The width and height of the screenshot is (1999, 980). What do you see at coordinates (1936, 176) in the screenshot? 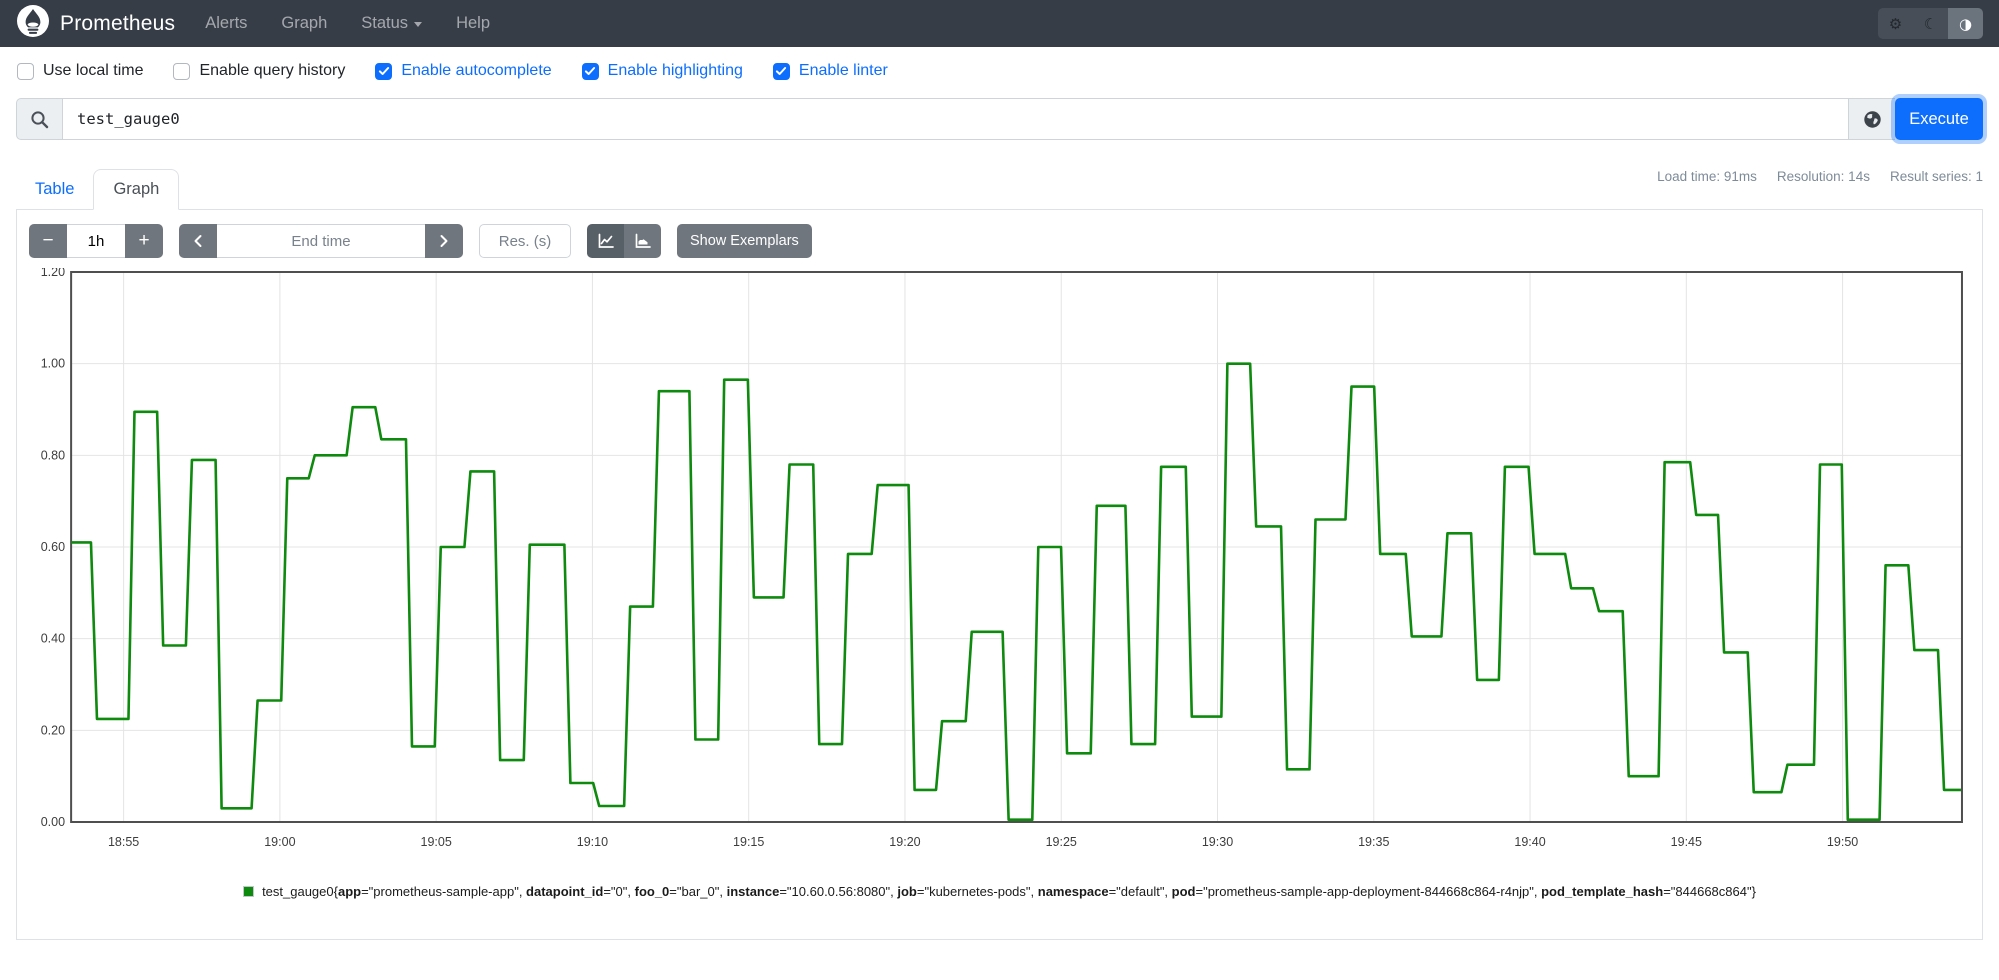
I see `stat-item: Result series: 1` at bounding box center [1936, 176].